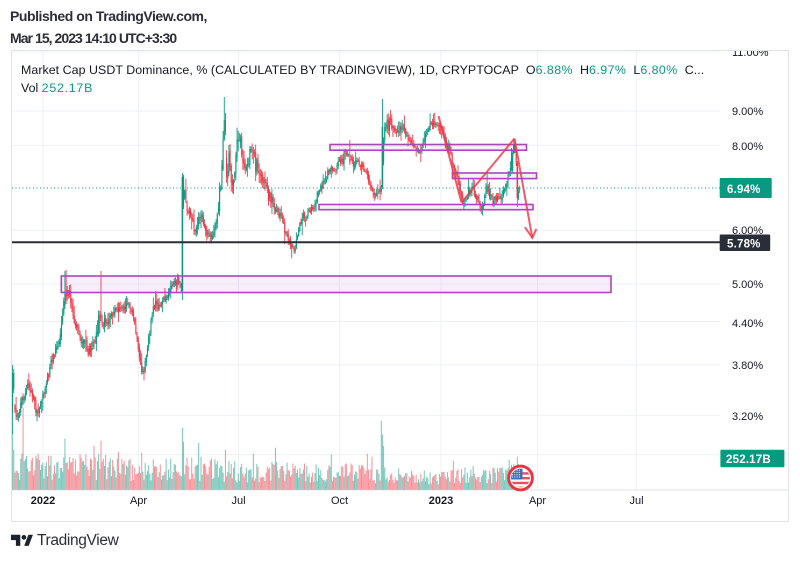  Describe the element at coordinates (43, 501) in the screenshot. I see `svg-text: 2022` at that location.